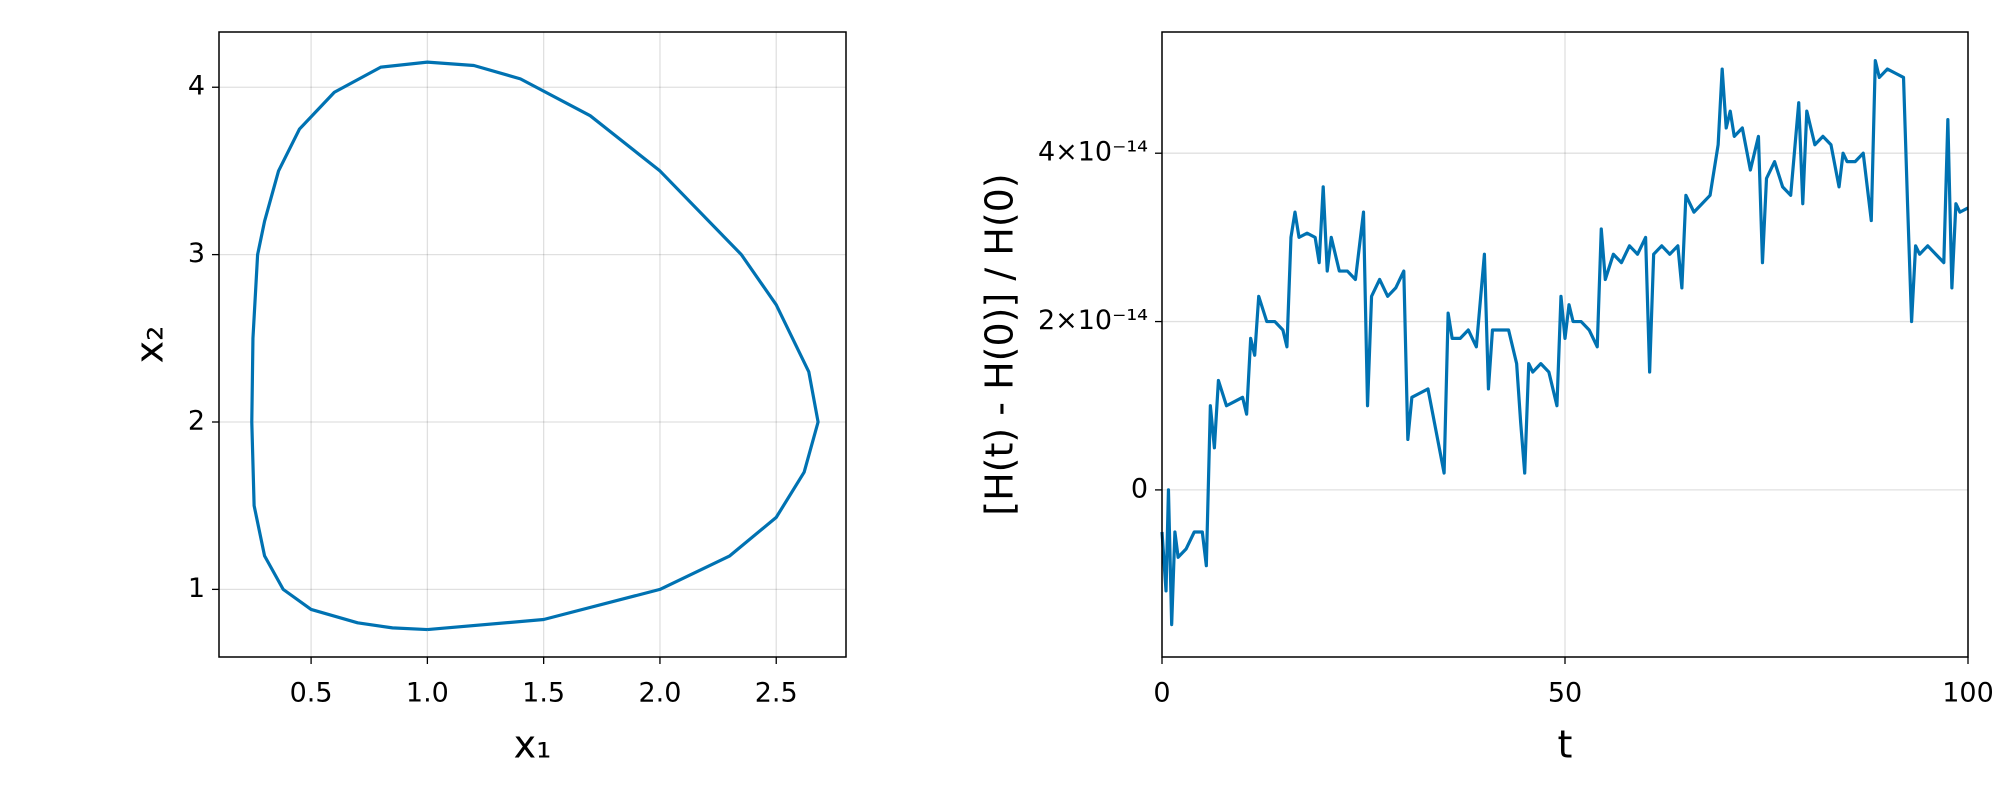 This screenshot has width=2000, height=800. Describe the element at coordinates (1565, 693) in the screenshot. I see `x-tick-label: 50` at that location.